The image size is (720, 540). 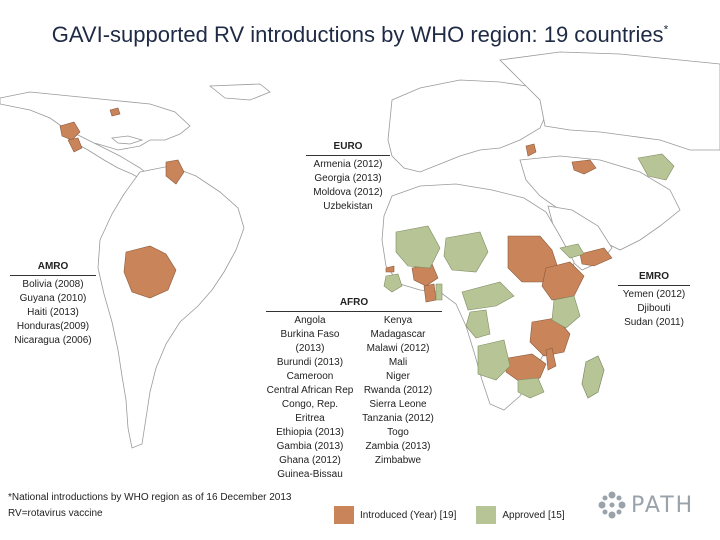 I want to click on afro-country: Malawi (2012), so click(x=398, y=348).